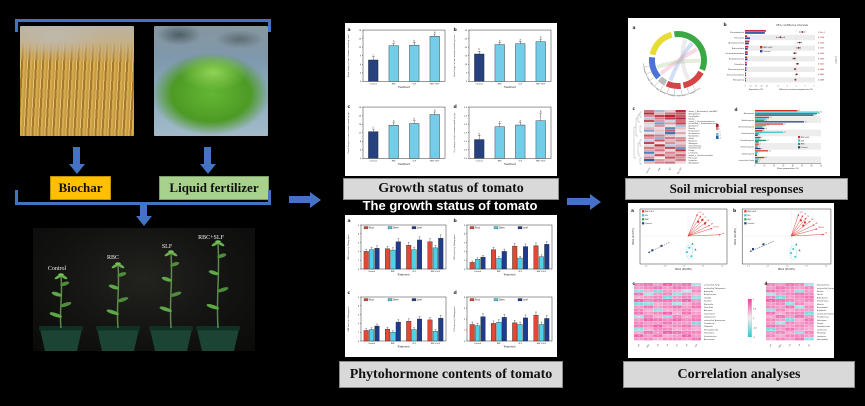 Image resolution: width=865 pixels, height=406 pixels. What do you see at coordinates (211, 238) in the screenshot?
I see `svg-text: RBC+SLF` at bounding box center [211, 238].